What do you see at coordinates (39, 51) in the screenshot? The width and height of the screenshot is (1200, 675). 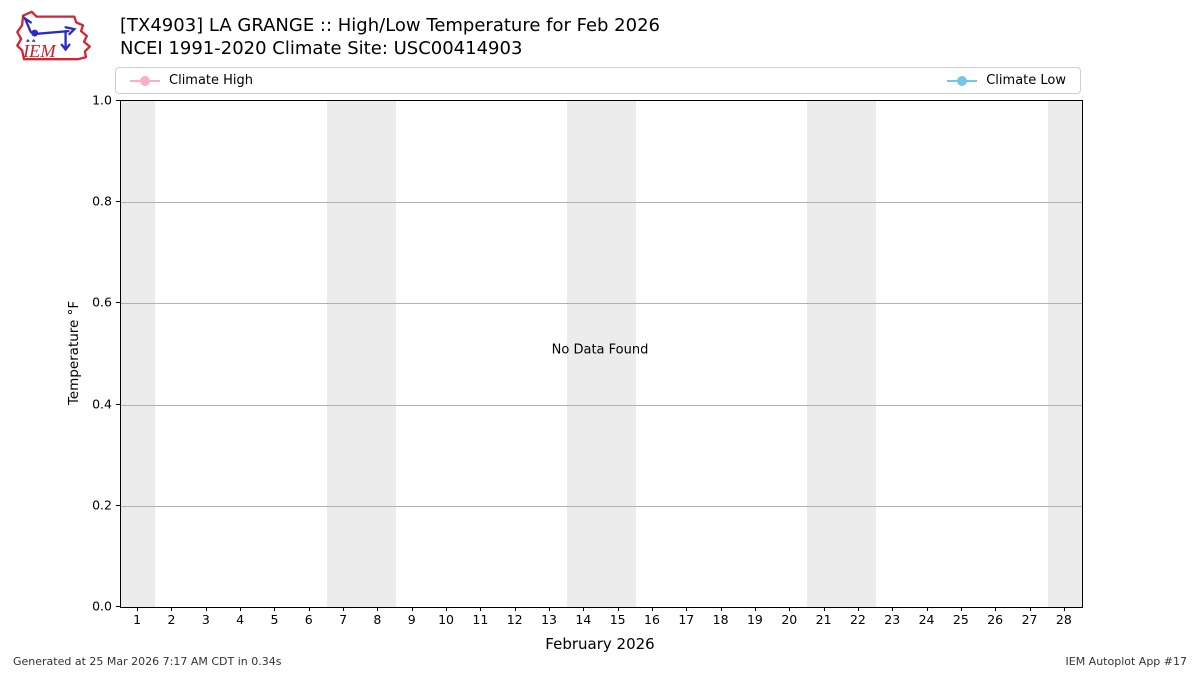 I see `iem-logo-text: IEM` at bounding box center [39, 51].